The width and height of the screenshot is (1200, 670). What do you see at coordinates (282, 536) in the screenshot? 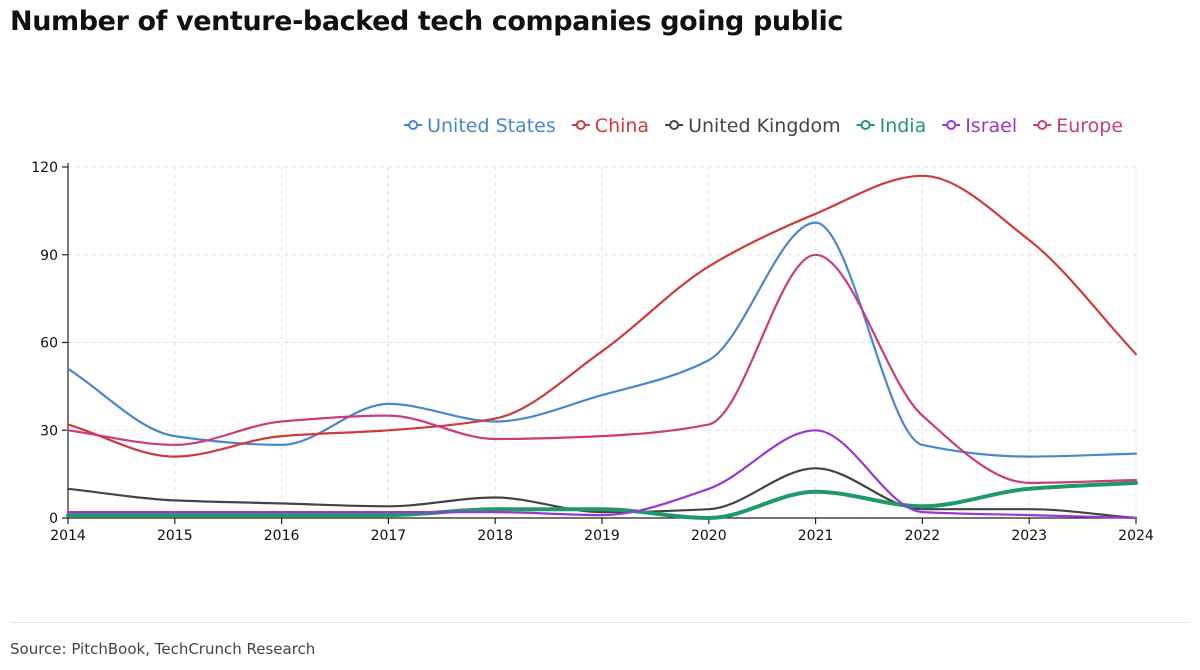
I see `x-tick-label: 2016` at bounding box center [282, 536].